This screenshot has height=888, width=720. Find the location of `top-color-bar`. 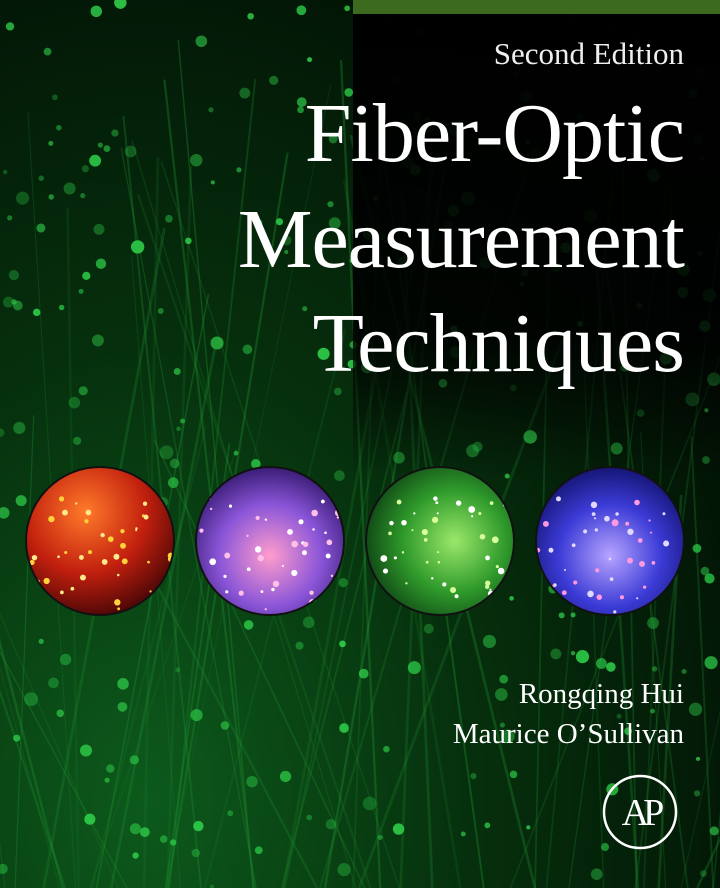

top-color-bar is located at coordinates (536, 7).